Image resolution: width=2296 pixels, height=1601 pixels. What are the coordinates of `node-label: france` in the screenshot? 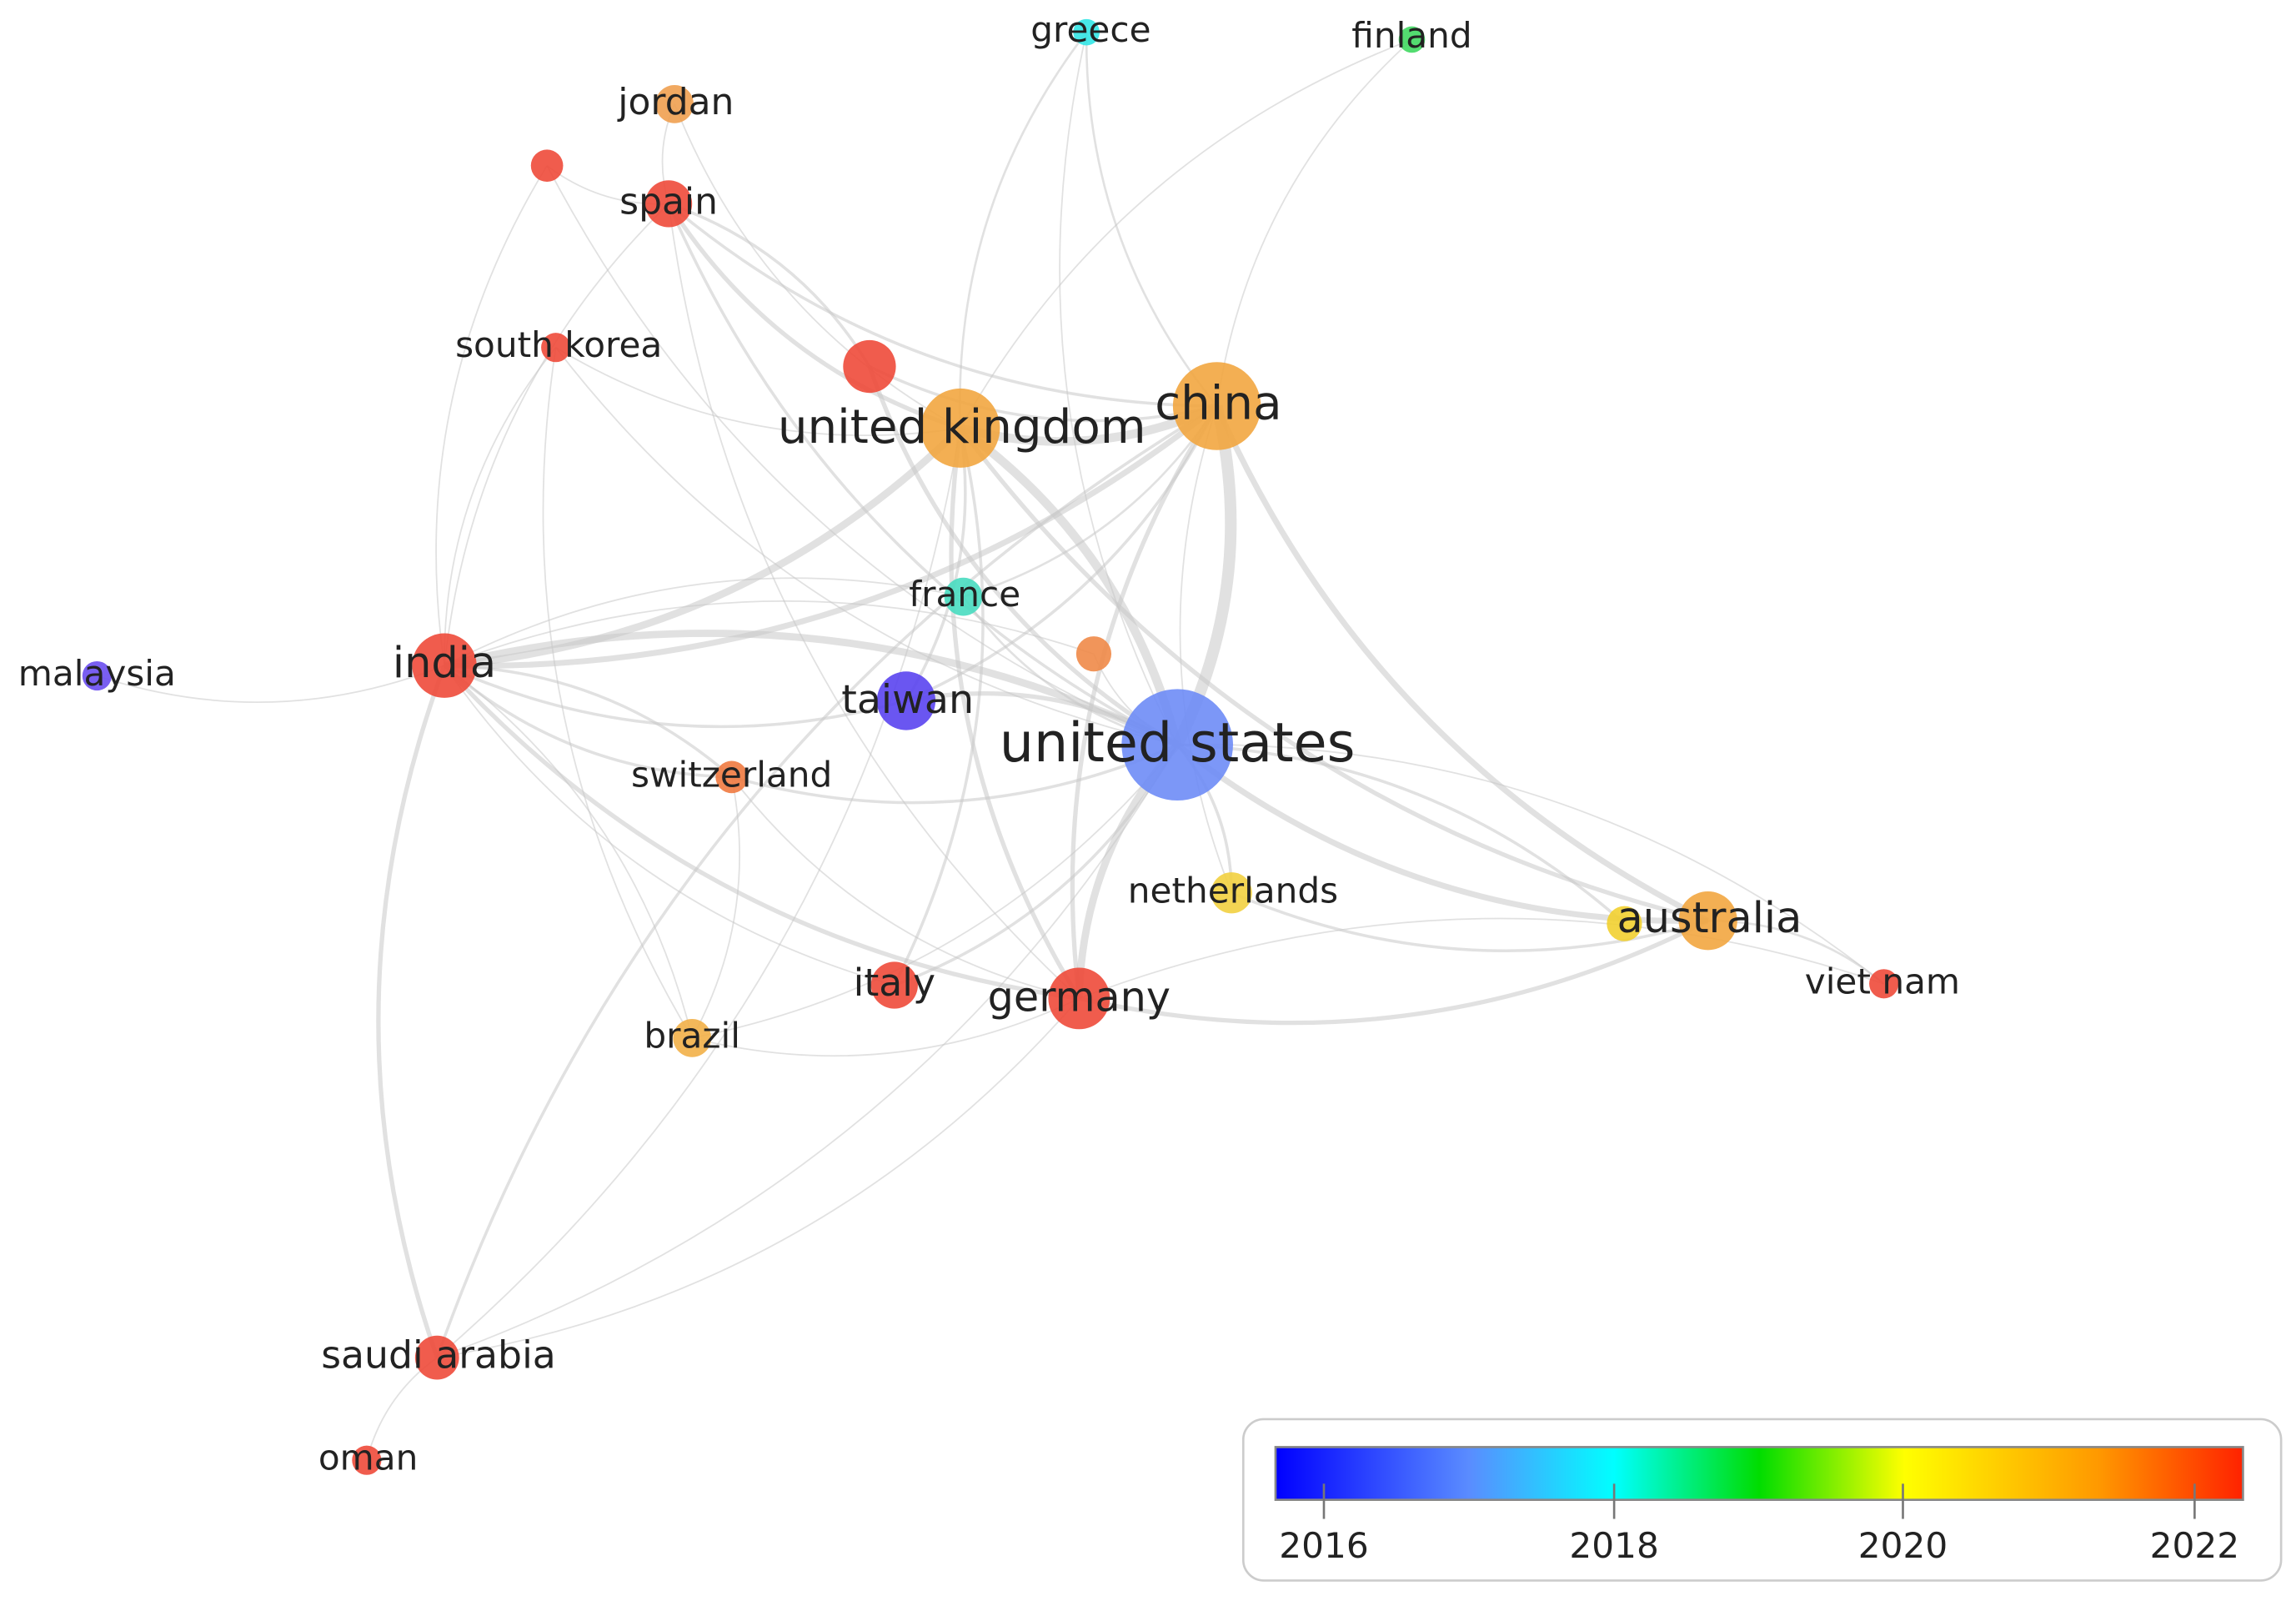 It's located at (964, 594).